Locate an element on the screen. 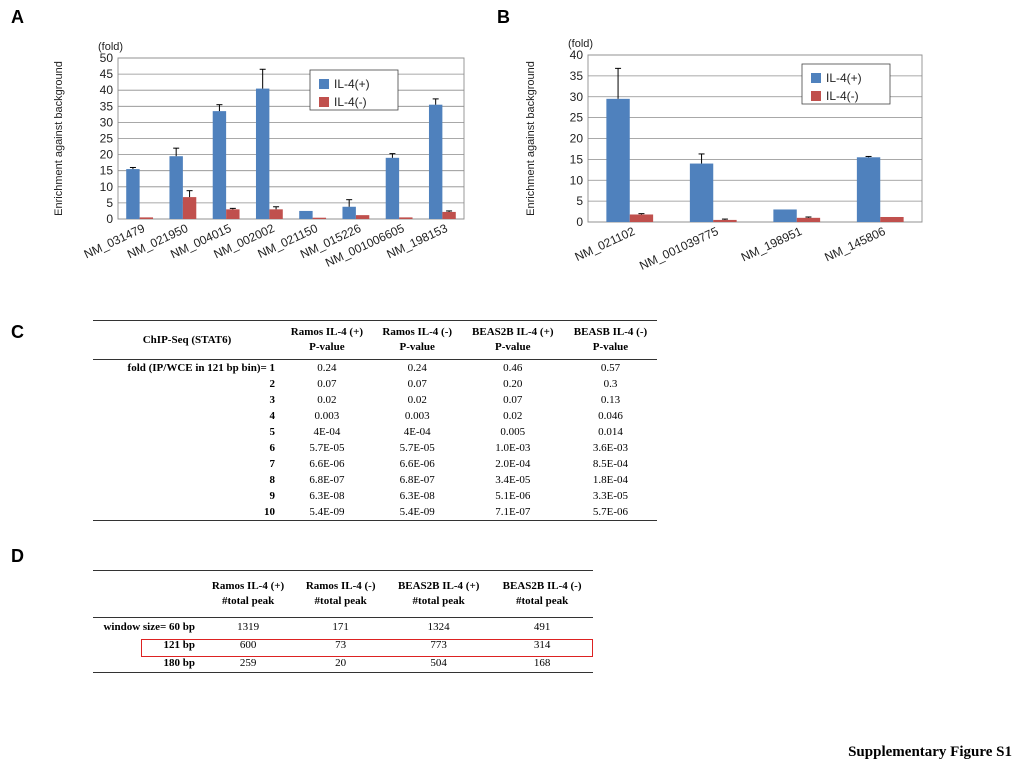 Image resolution: width=1024 pixels, height=768 pixels. y-tick-label: 35 is located at coordinates (577, 76).